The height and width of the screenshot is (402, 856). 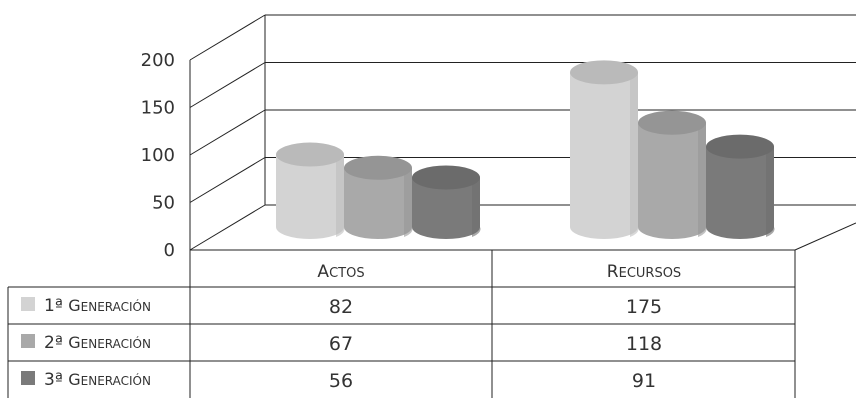 What do you see at coordinates (169, 250) in the screenshot?
I see `y-tick-label: 0` at bounding box center [169, 250].